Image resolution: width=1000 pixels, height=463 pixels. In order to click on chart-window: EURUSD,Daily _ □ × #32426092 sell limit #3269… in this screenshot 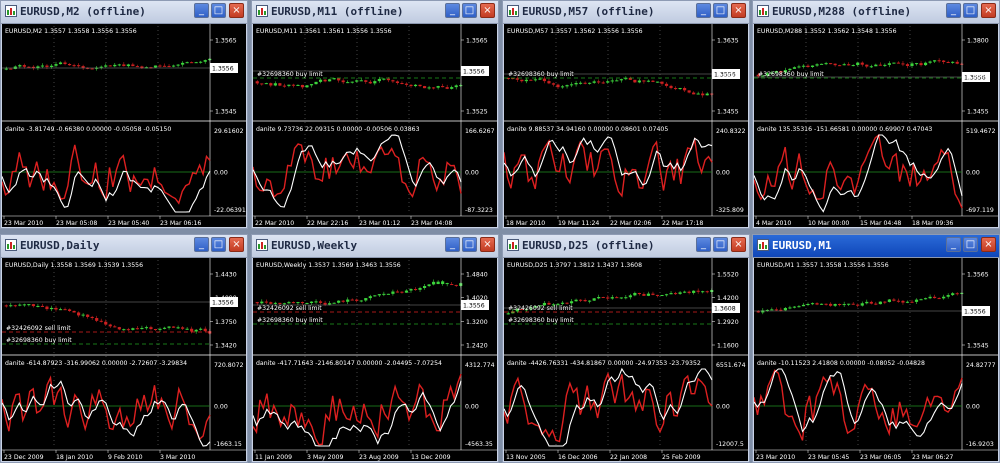, I will do `click(124, 348)`.